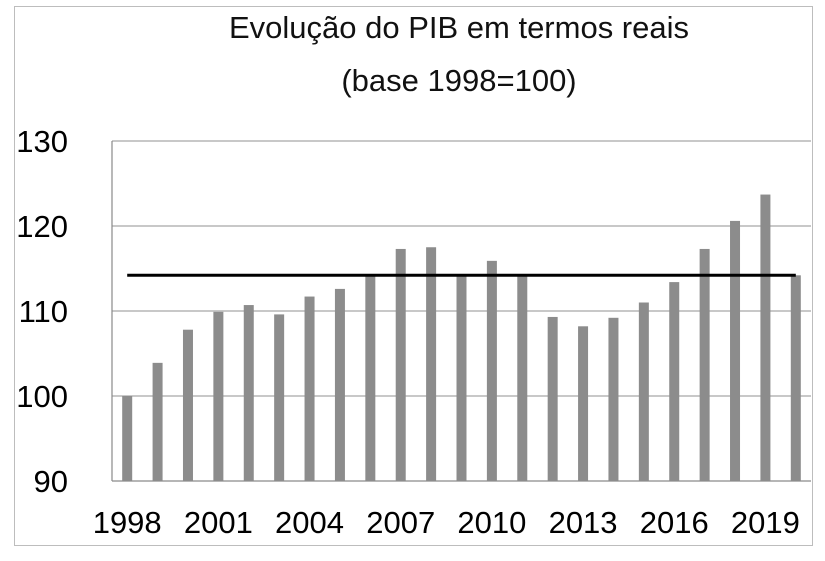 The image size is (825, 561). What do you see at coordinates (491, 522) in the screenshot?
I see `x-tick-label-2010: 2010` at bounding box center [491, 522].